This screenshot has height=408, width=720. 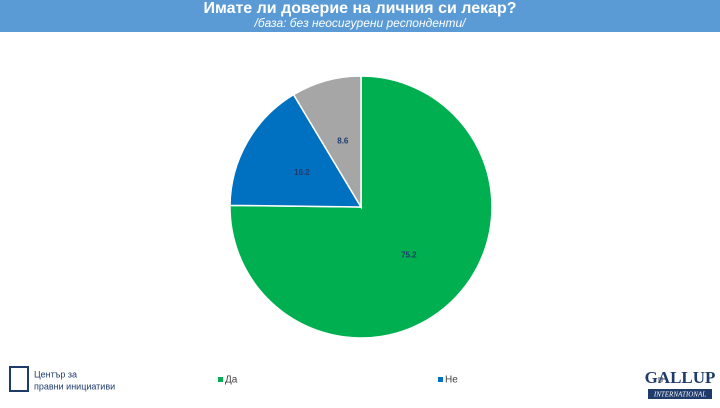 What do you see at coordinates (451, 380) in the screenshot?
I see `legend-label: Не` at bounding box center [451, 380].